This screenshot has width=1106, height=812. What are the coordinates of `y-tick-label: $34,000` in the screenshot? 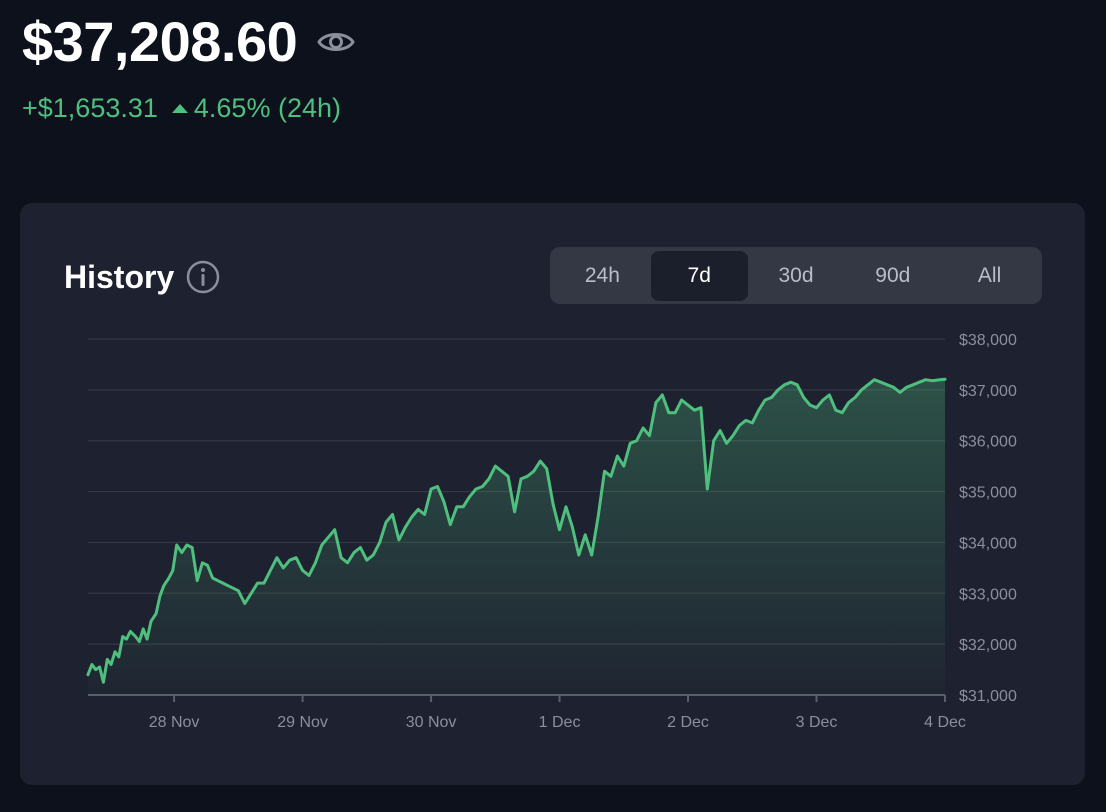 It's located at (988, 543).